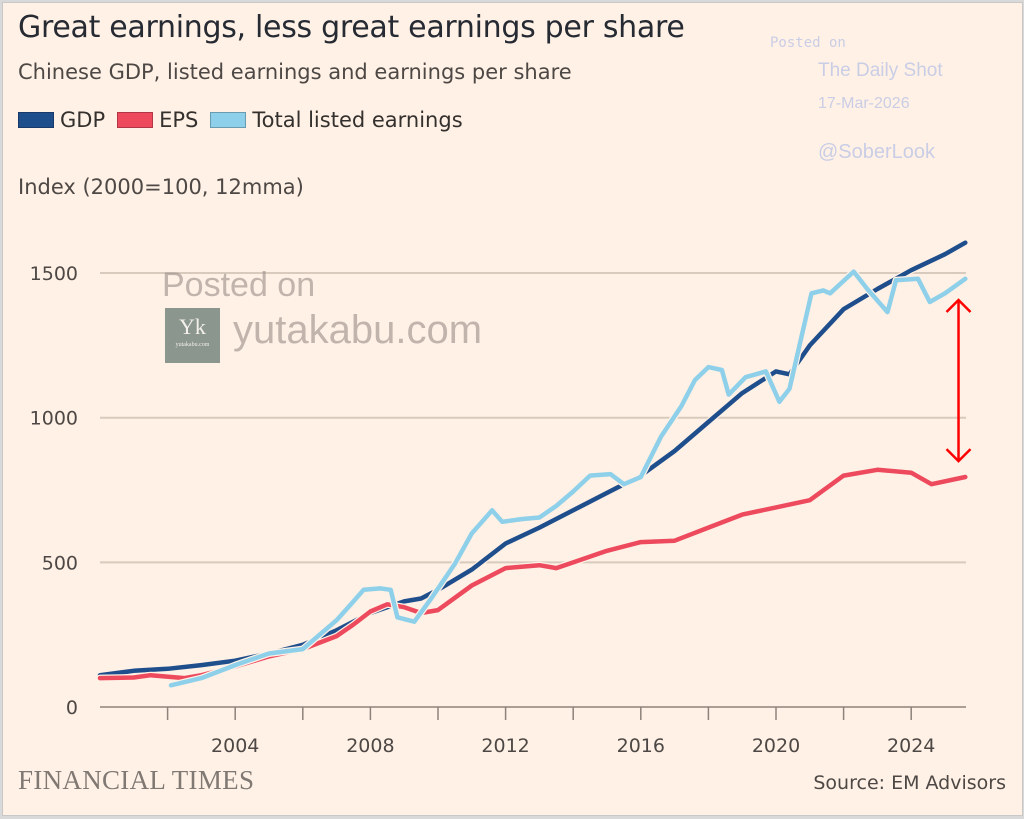 This screenshot has height=819, width=1024. Describe the element at coordinates (880, 70) in the screenshot. I see `watermark-daily-shot: The Daily Shot` at that location.